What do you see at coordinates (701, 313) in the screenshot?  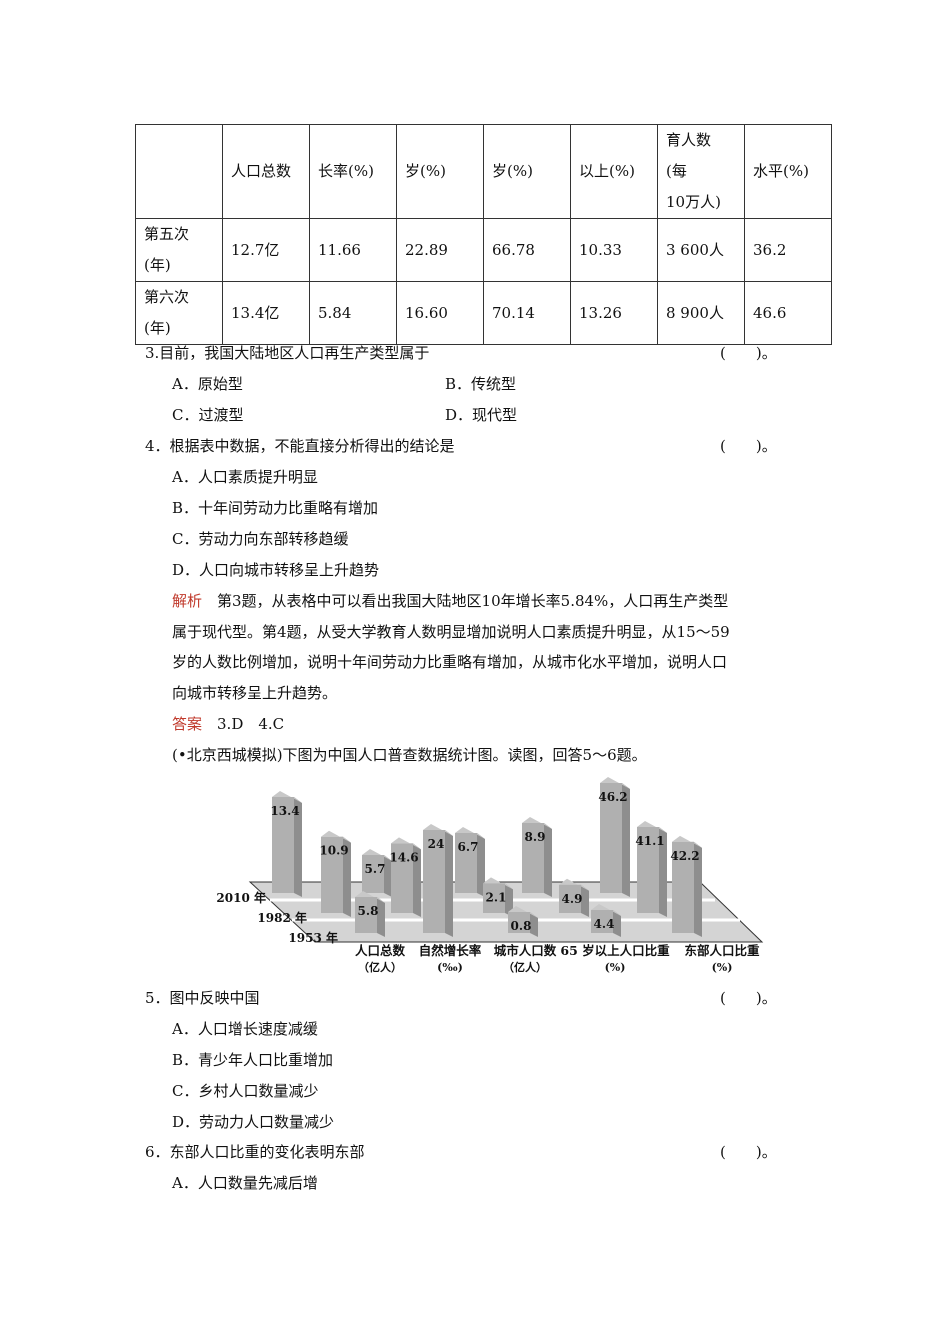 I see `table-cell: 8 900人` at bounding box center [701, 313].